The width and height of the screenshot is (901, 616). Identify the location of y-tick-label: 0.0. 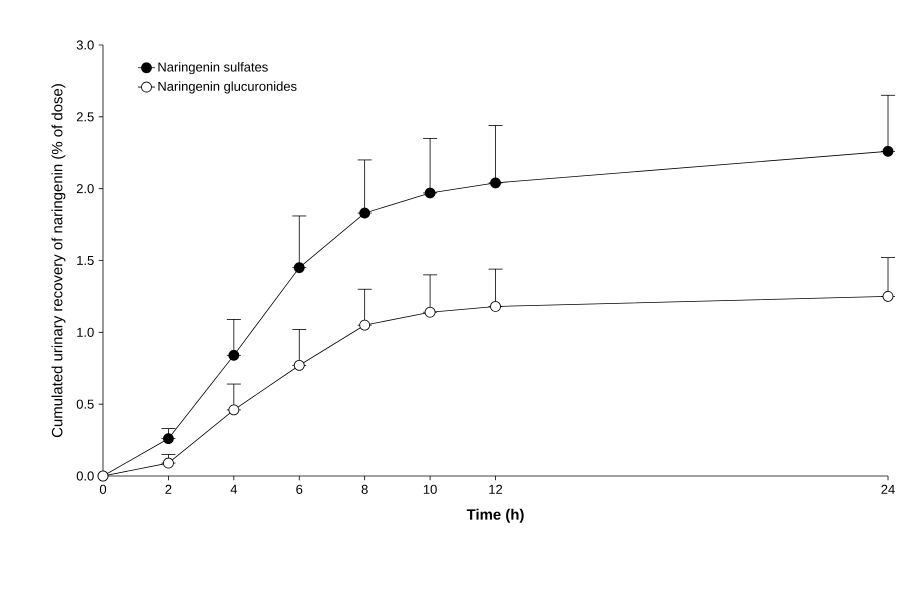
(85, 476).